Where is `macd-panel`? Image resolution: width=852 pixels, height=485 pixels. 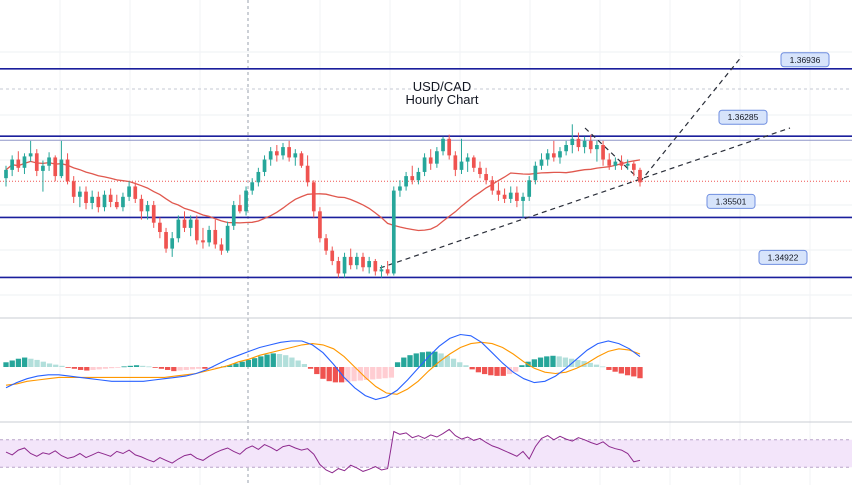
macd-panel is located at coordinates (323, 367).